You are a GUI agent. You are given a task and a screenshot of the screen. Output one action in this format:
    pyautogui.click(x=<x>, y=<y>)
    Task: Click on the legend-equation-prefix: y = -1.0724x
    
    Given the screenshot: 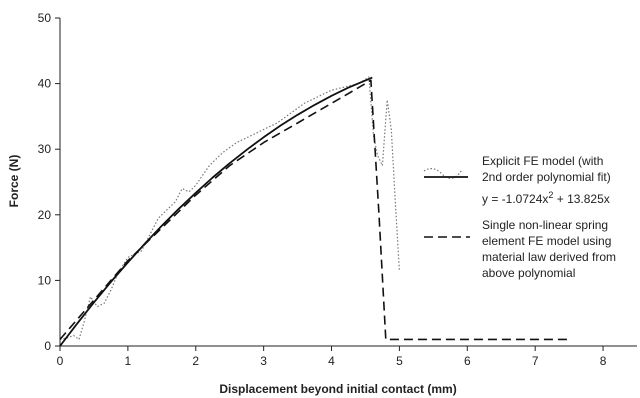 What is the action you would take?
    pyautogui.click(x=515, y=199)
    